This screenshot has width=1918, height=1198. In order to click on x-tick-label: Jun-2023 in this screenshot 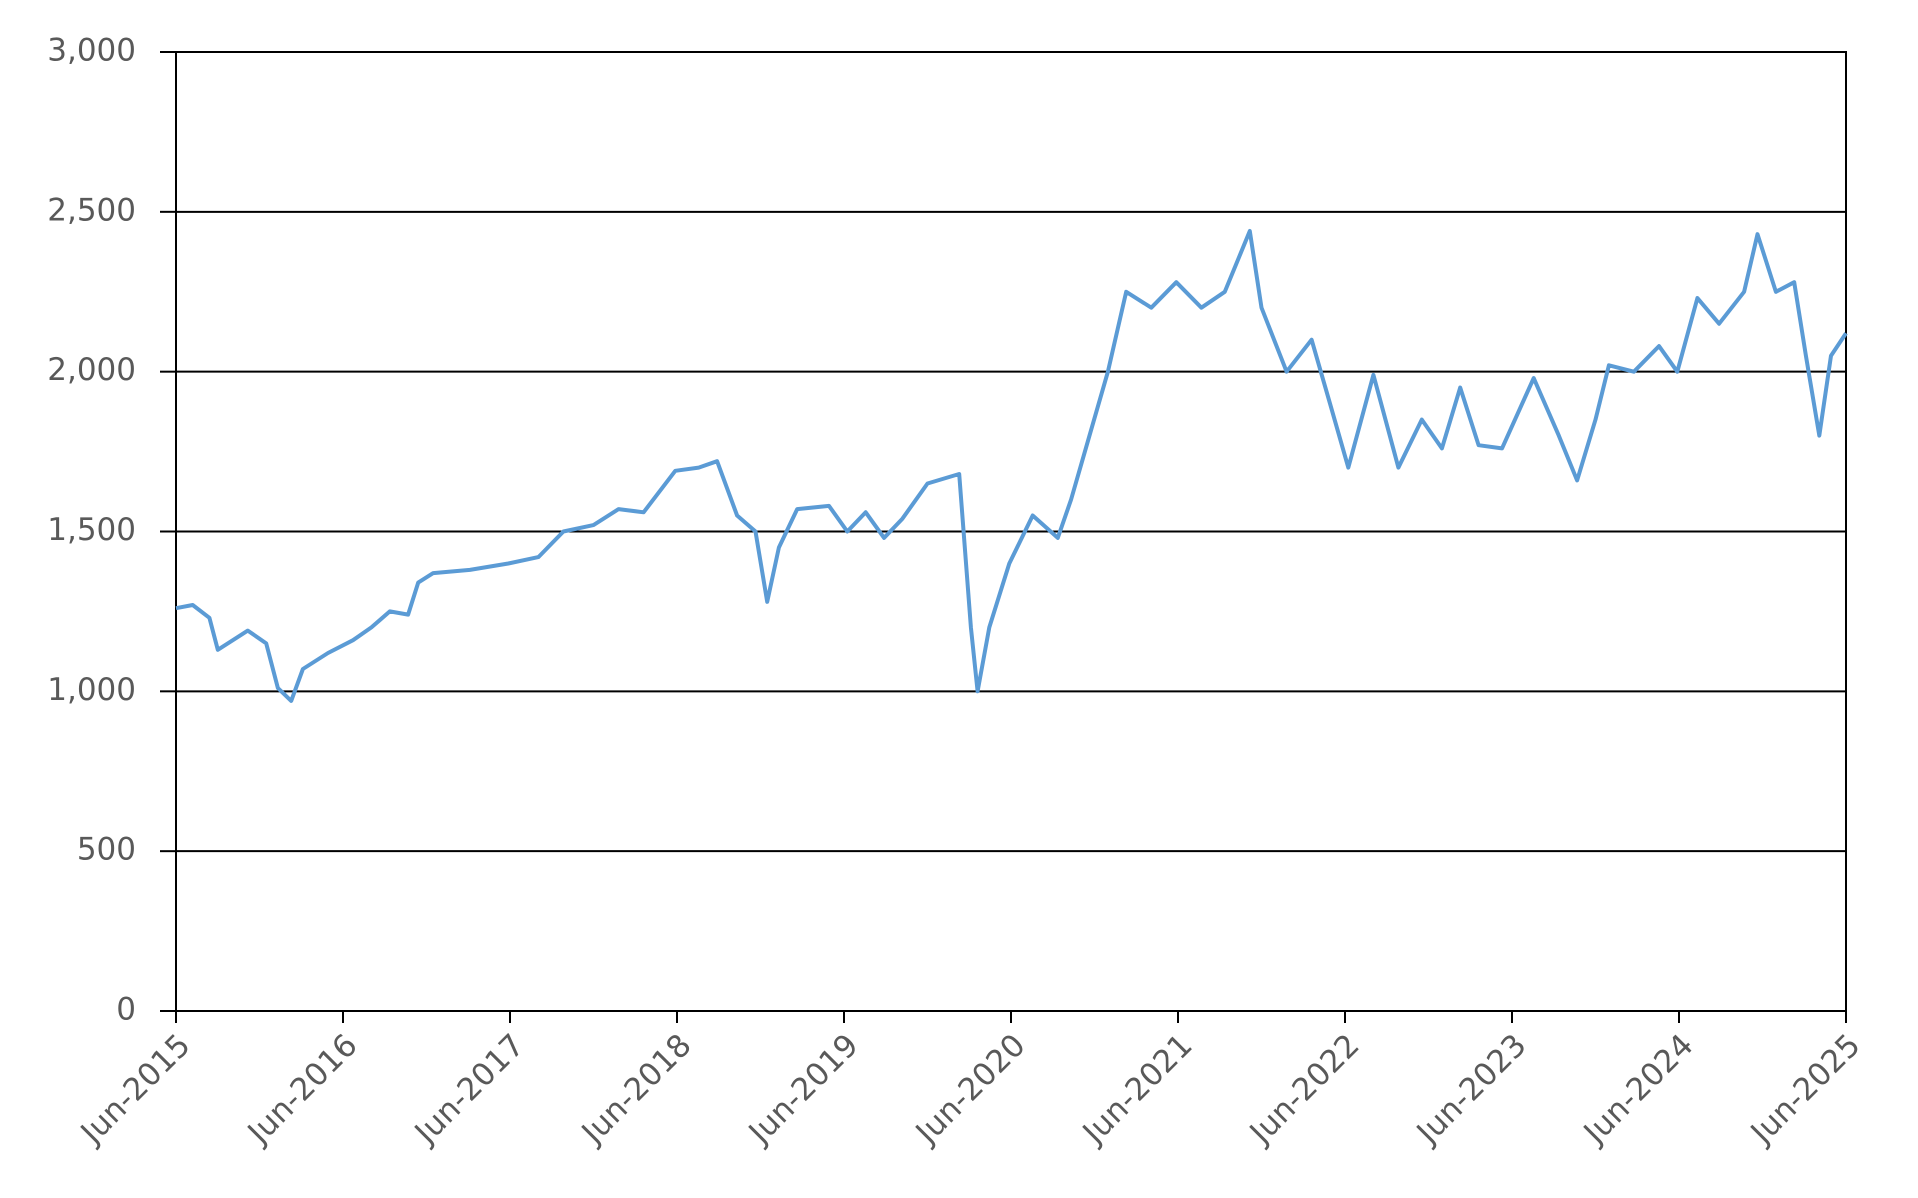, I will do `click(1471, 1089)`.